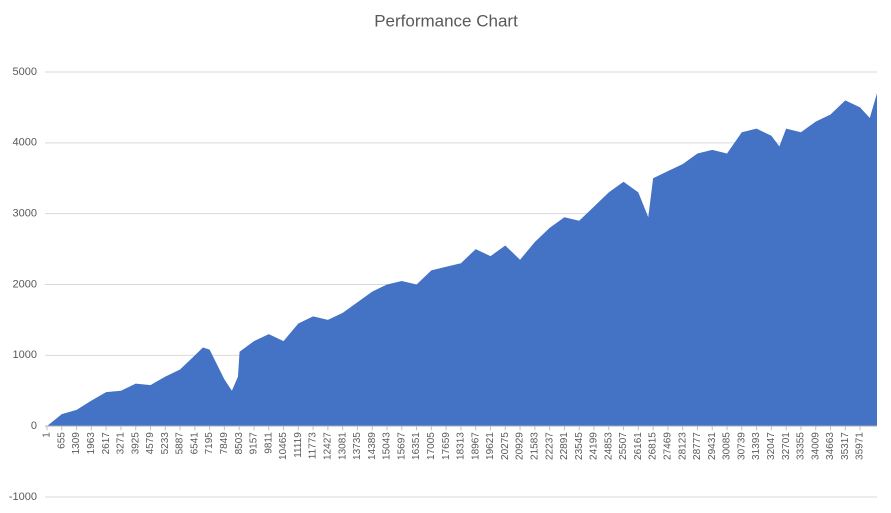  I want to click on x-tick-label: 18967, so click(475, 446).